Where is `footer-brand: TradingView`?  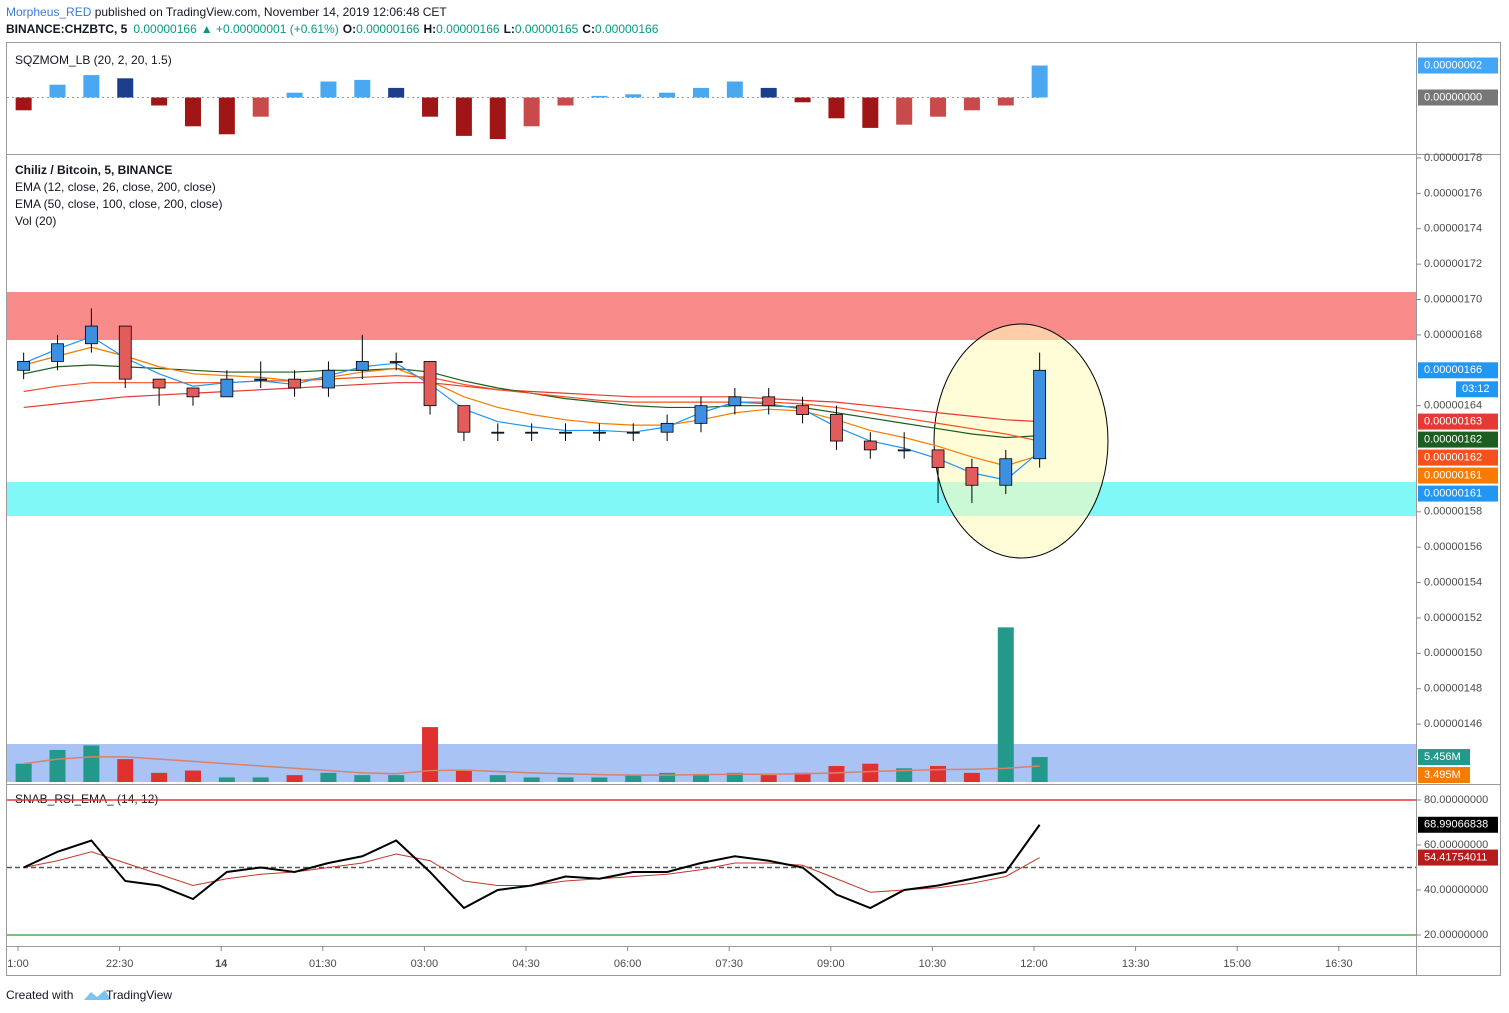 footer-brand: TradingView is located at coordinates (139, 995).